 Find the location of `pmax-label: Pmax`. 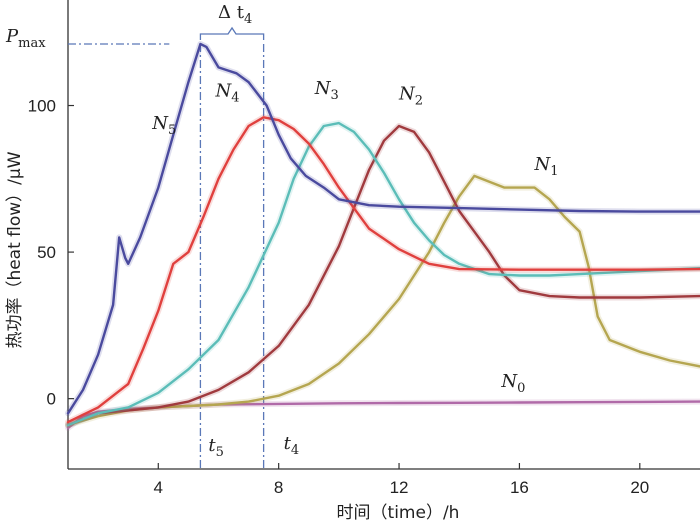

pmax-label: Pmax is located at coordinates (25, 38).